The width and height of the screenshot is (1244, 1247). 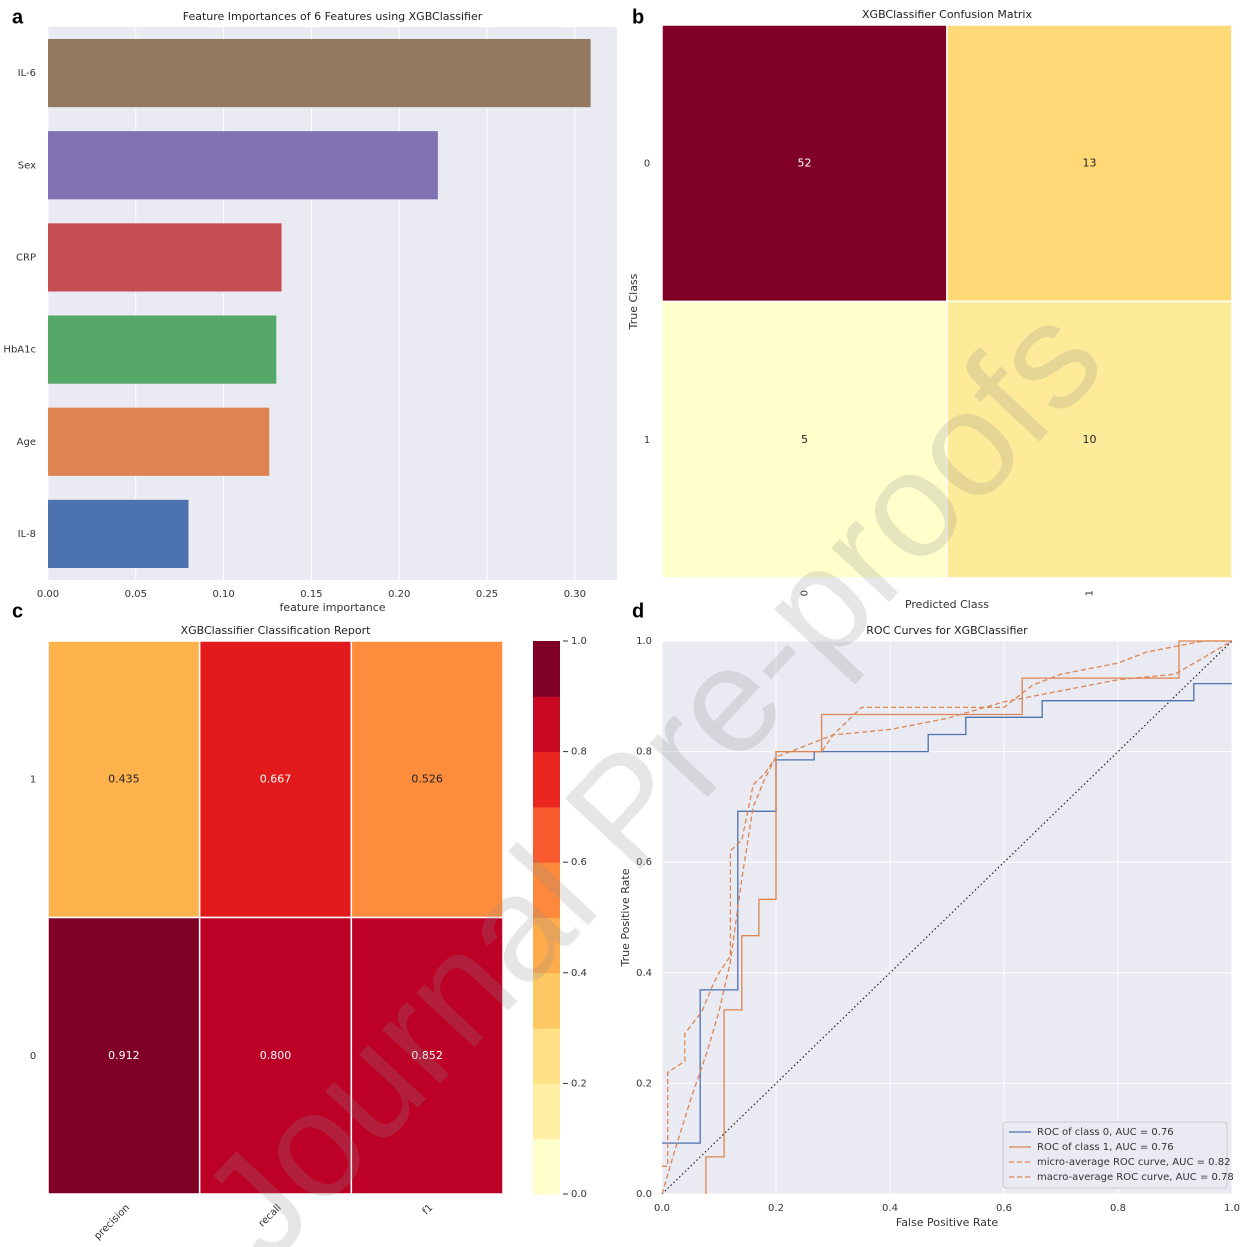 What do you see at coordinates (633, 301) in the screenshot?
I see `y-axis-label: True Class` at bounding box center [633, 301].